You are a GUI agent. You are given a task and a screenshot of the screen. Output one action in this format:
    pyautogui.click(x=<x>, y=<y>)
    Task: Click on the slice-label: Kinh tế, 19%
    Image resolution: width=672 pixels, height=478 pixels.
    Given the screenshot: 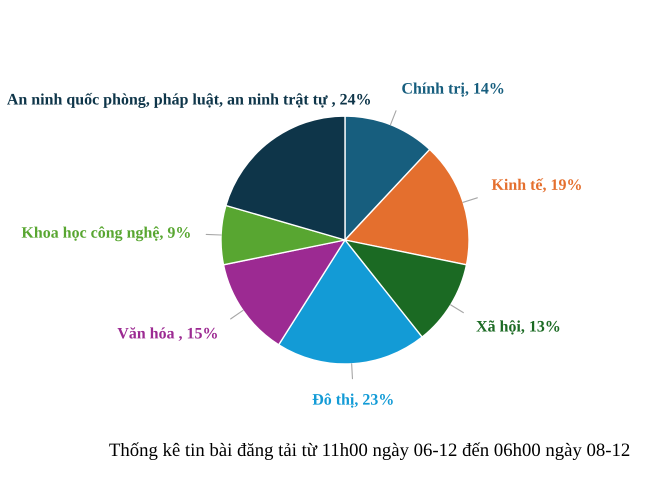 What is the action you would take?
    pyautogui.click(x=536, y=185)
    